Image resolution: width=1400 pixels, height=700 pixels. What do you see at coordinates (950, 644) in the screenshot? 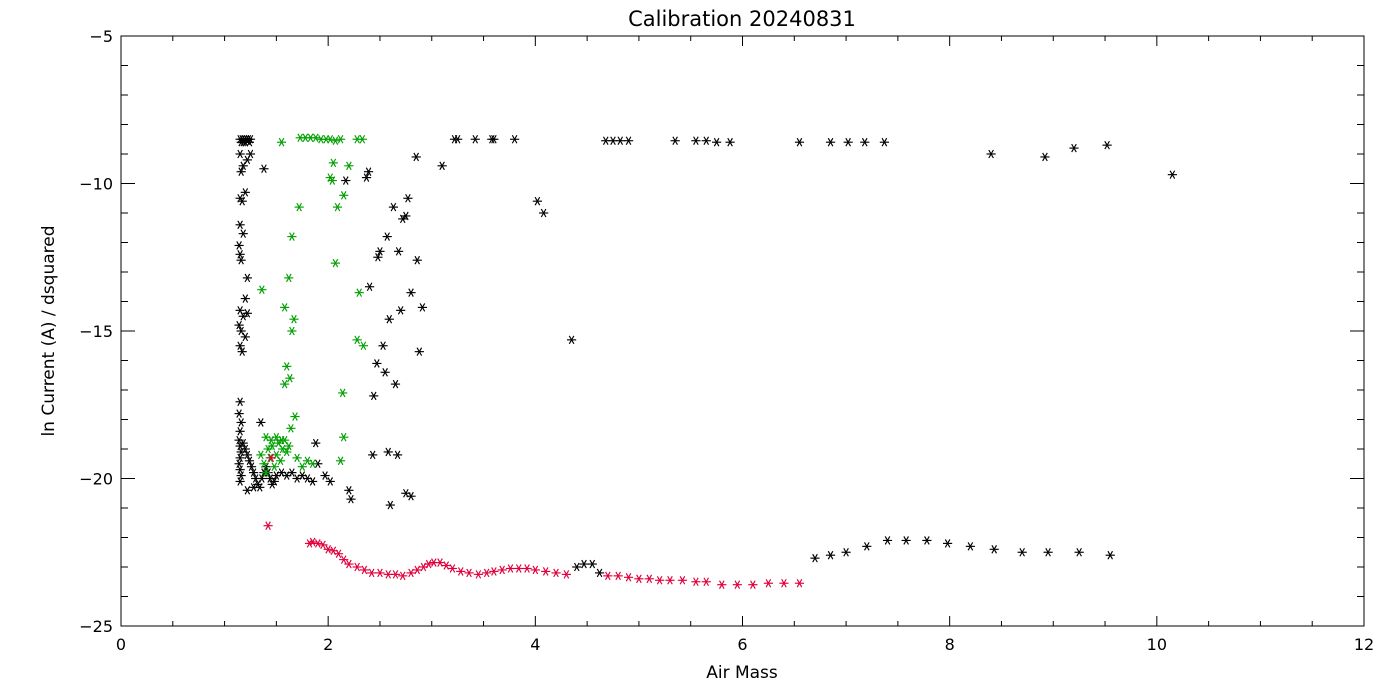
I see `x-tick-label: 8` at bounding box center [950, 644].